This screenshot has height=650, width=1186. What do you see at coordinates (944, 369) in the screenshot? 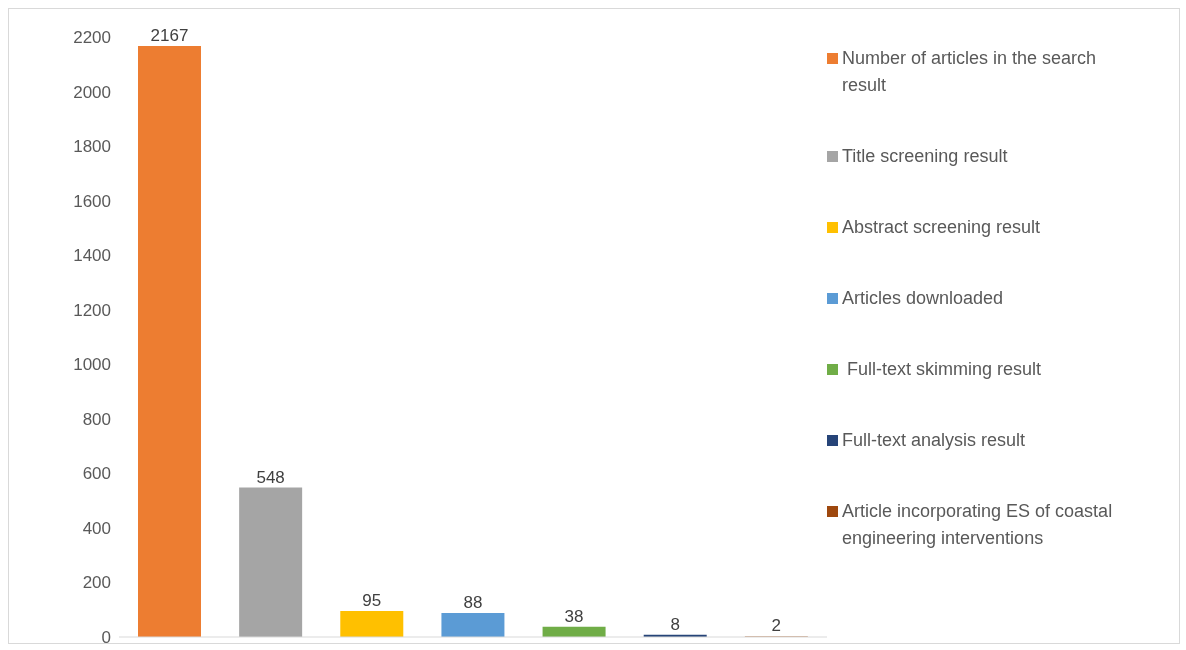
I see `legend-label: Full-text skimming result` at bounding box center [944, 369].